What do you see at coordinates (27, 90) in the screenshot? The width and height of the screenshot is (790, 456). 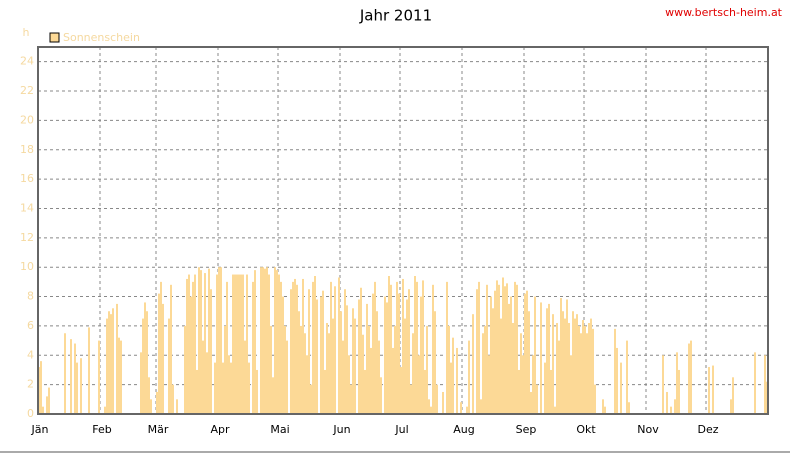 I see `y-tick-label: 22` at bounding box center [27, 90].